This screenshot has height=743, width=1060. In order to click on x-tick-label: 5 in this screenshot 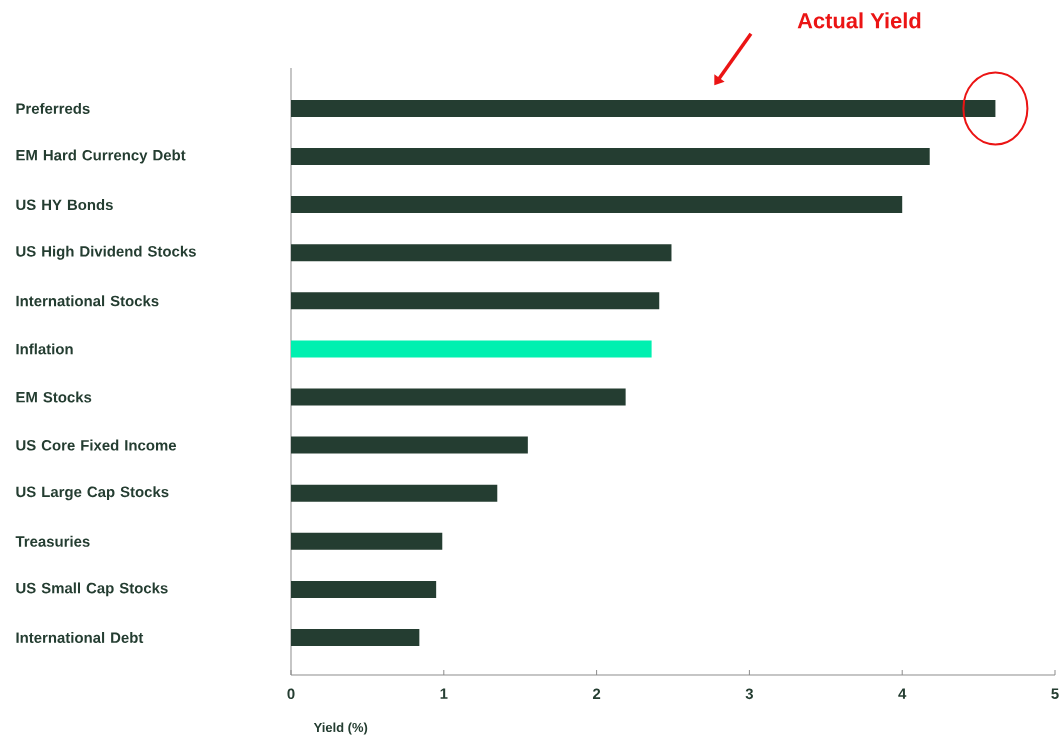, I will do `click(1055, 693)`.